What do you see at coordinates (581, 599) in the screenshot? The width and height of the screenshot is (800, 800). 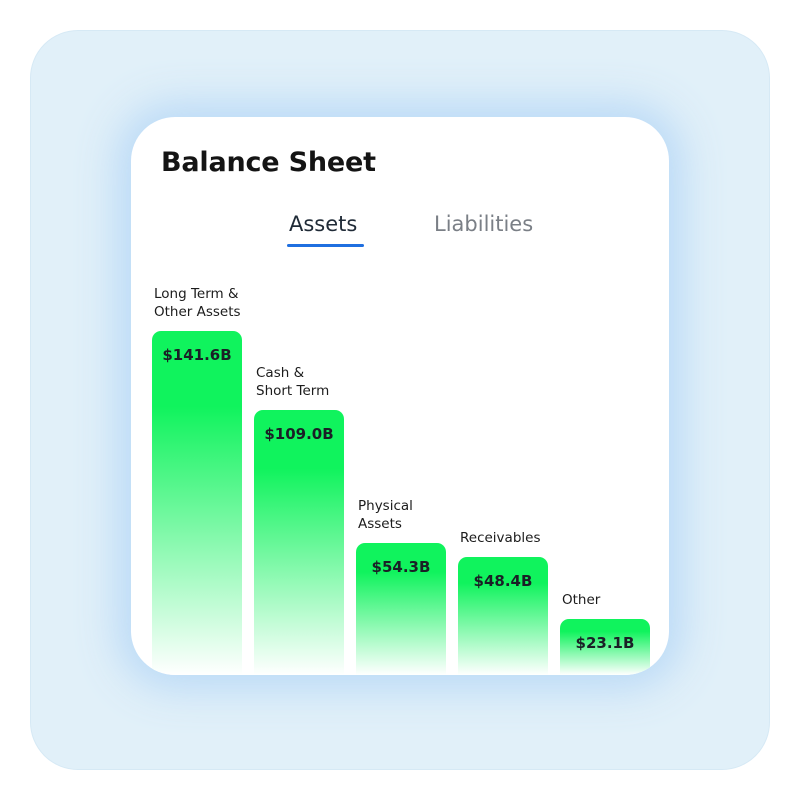 I see `category-label: Other` at bounding box center [581, 599].